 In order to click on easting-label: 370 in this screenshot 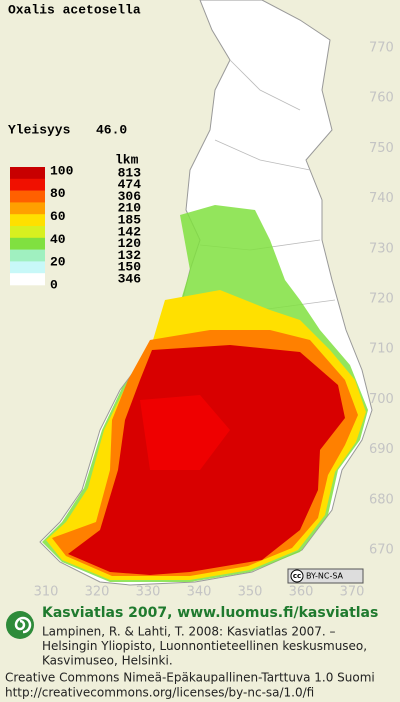, I will do `click(352, 592)`.